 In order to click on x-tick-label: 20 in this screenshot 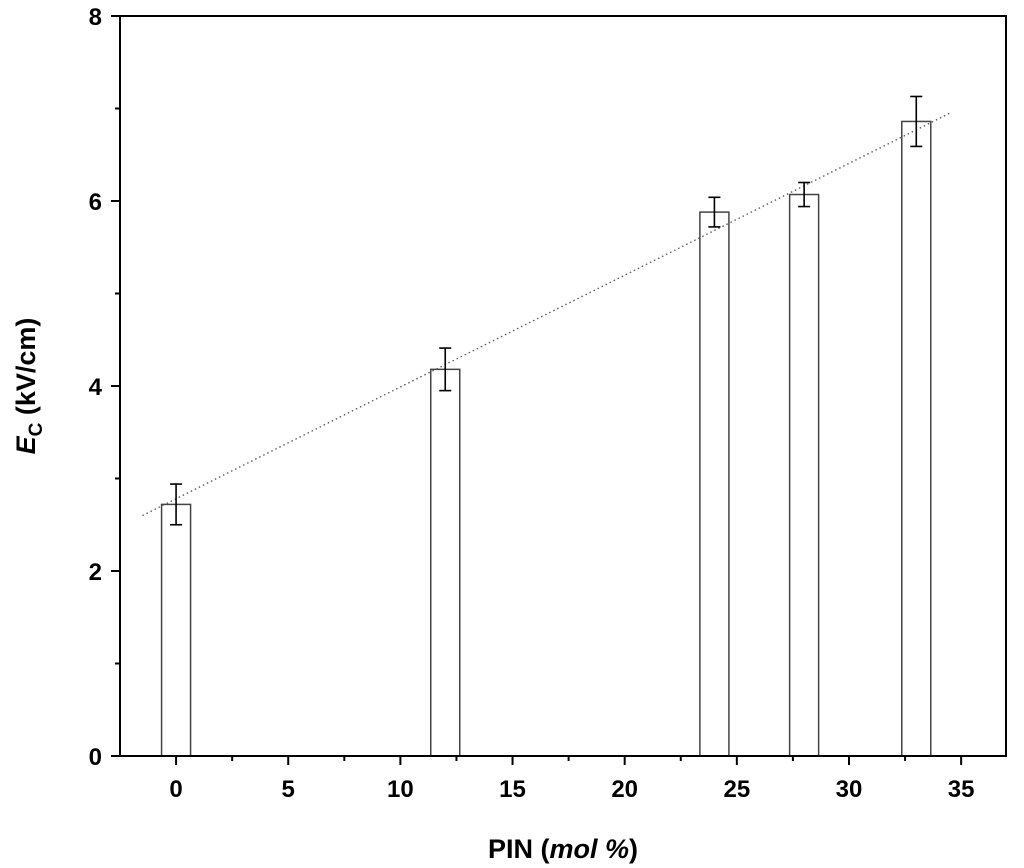, I will do `click(624, 789)`.